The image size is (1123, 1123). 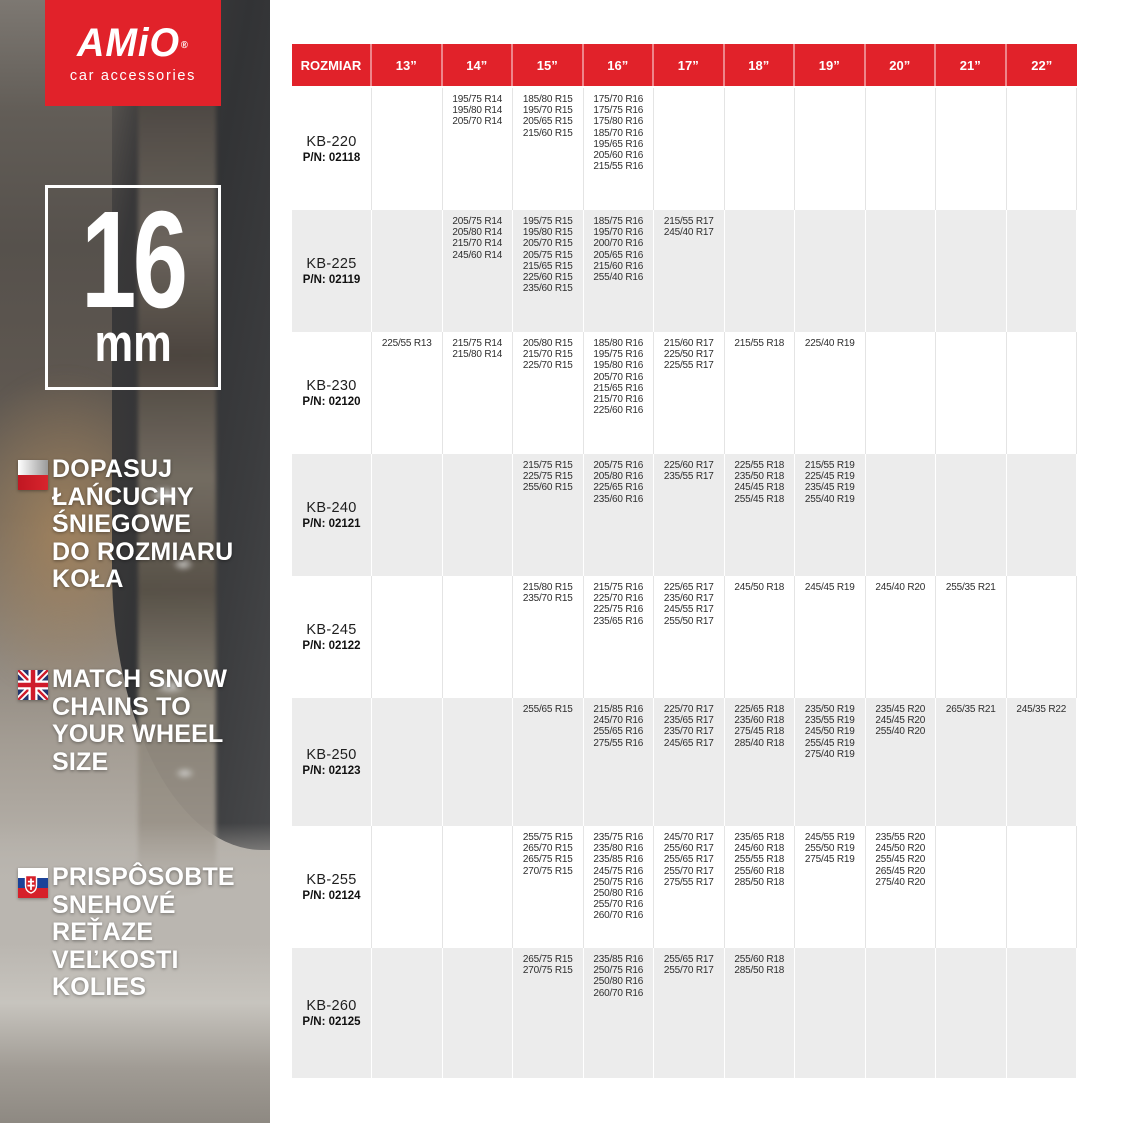 I want to click on tire-size: 255/45 R20, so click(x=900, y=860).